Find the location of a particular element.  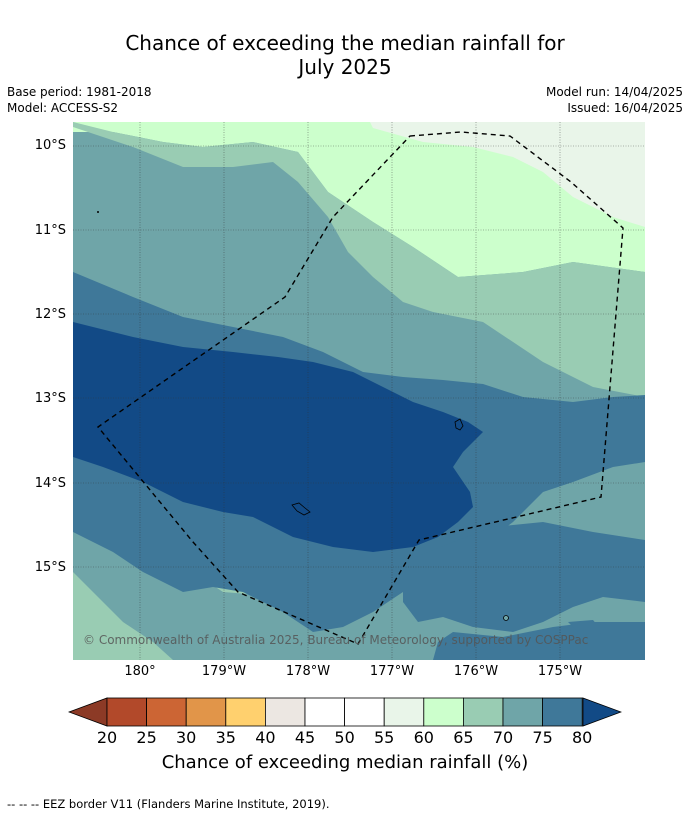

colorbar-tick-label: 70 is located at coordinates (503, 737).